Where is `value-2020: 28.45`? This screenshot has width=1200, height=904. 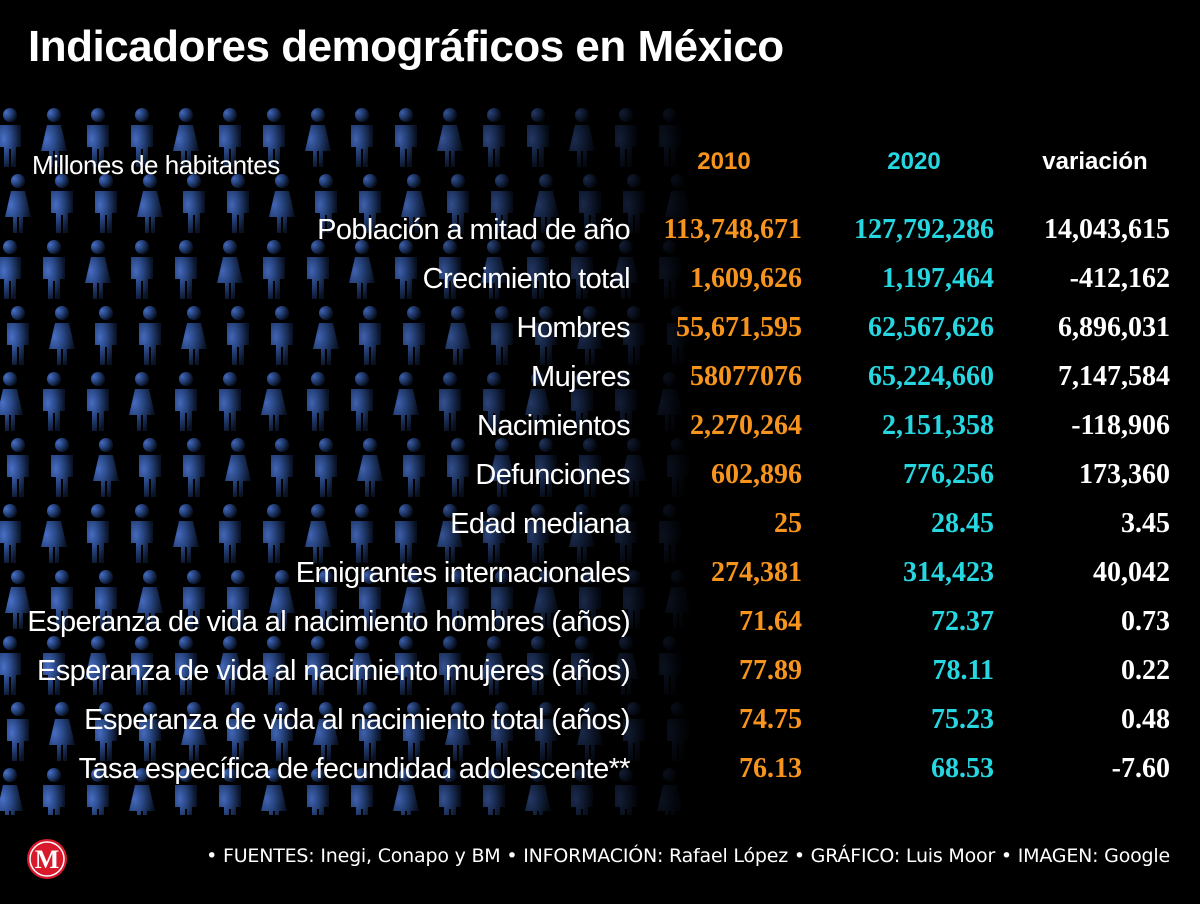 value-2020: 28.45 is located at coordinates (962, 523).